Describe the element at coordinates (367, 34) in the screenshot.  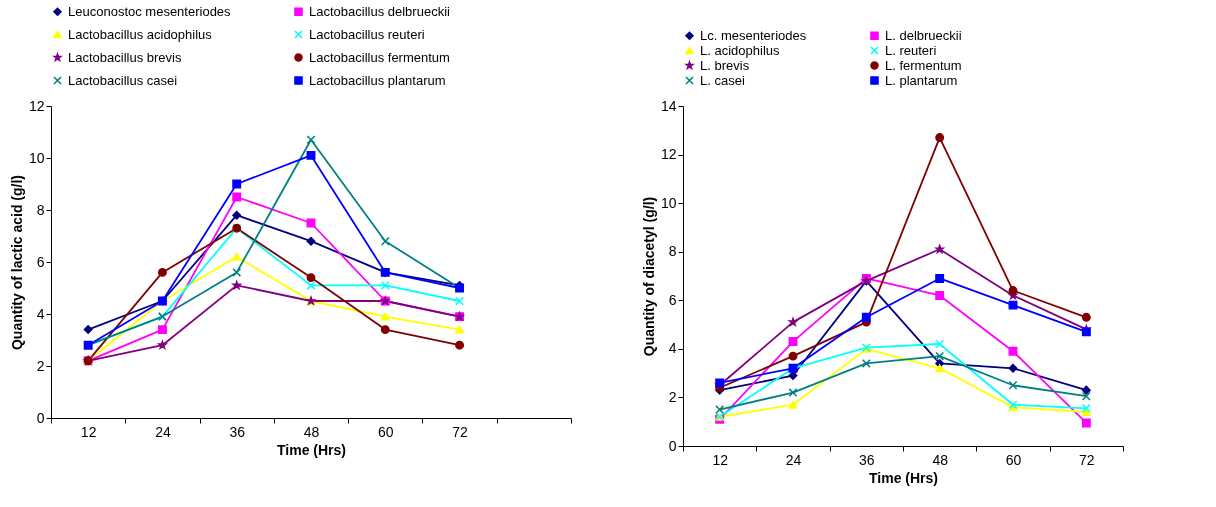
I see `legend-label: Lactobacillus reuteri` at that location.